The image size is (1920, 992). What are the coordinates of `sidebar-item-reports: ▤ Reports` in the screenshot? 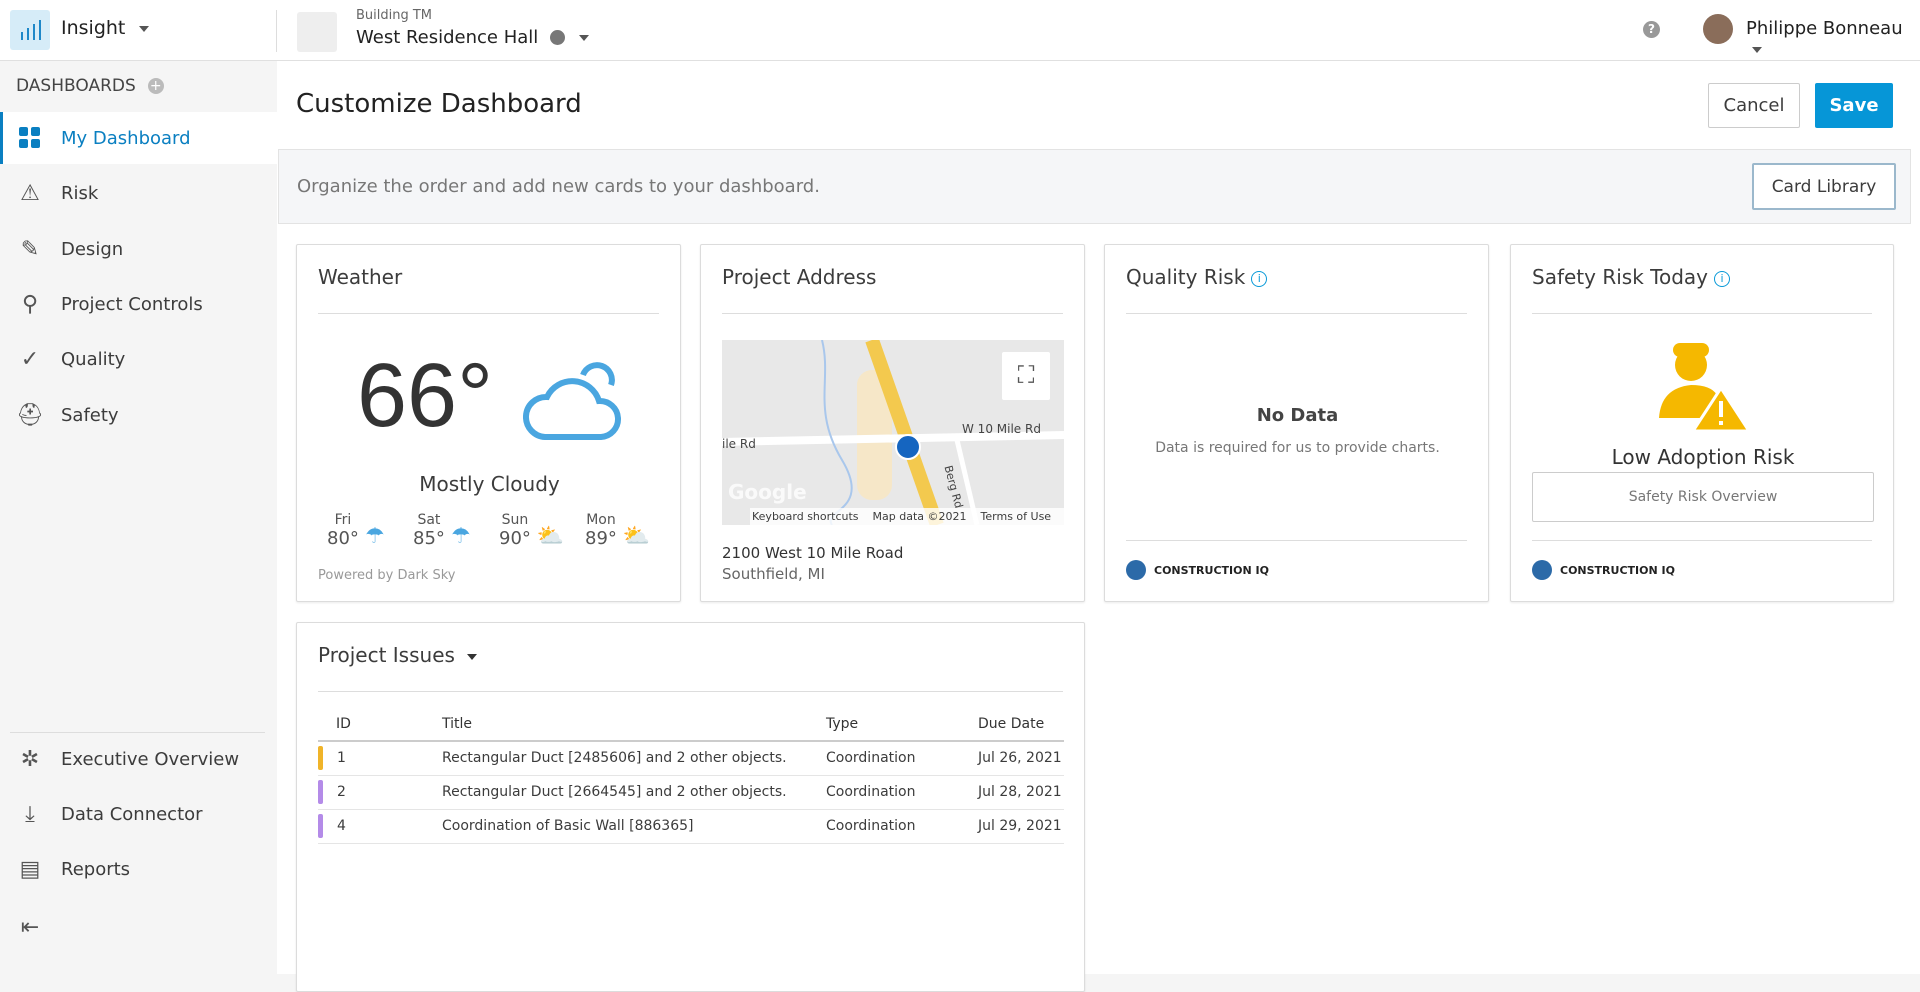 It's located at (138, 869).